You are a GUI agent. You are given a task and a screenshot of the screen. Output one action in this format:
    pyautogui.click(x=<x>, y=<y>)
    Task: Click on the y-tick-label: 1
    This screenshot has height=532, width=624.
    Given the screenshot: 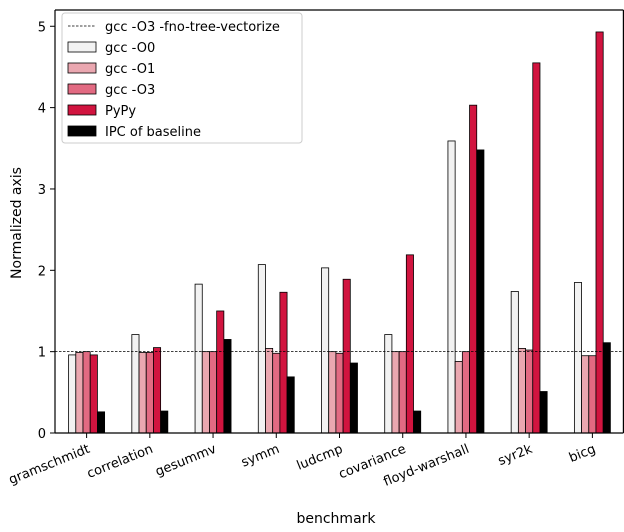 What is the action you would take?
    pyautogui.click(x=42, y=353)
    